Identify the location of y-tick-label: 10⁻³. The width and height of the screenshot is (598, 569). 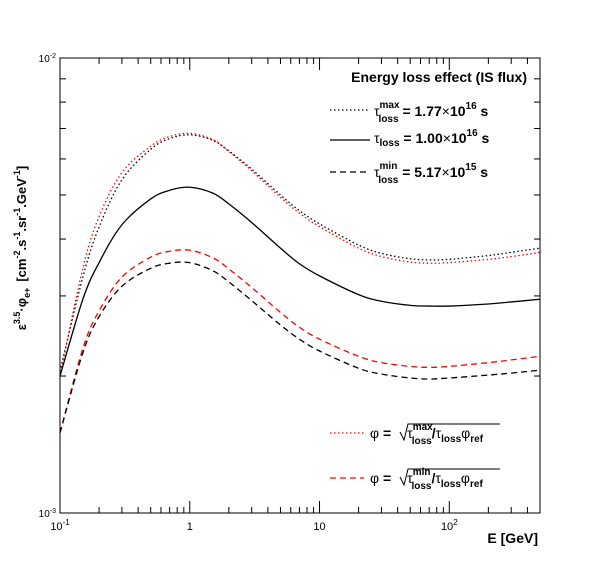
(47, 514).